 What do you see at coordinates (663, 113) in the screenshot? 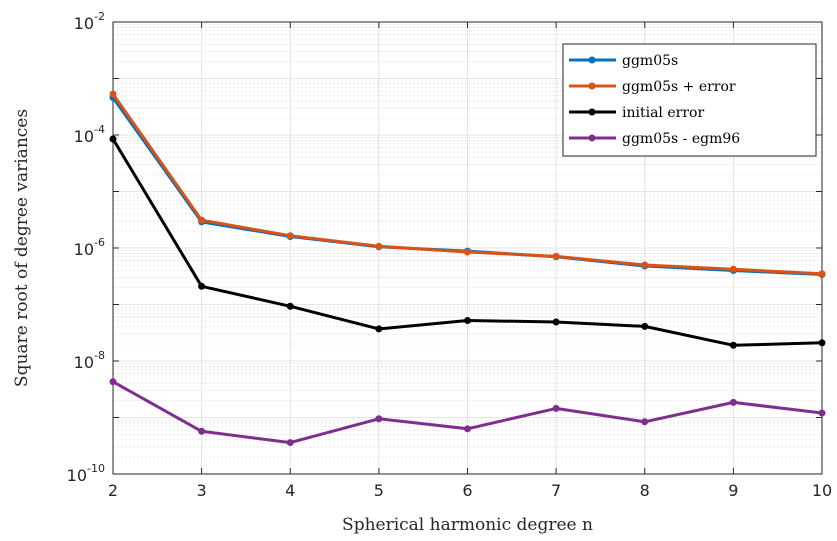
I see `legend-label: initial error` at bounding box center [663, 113].